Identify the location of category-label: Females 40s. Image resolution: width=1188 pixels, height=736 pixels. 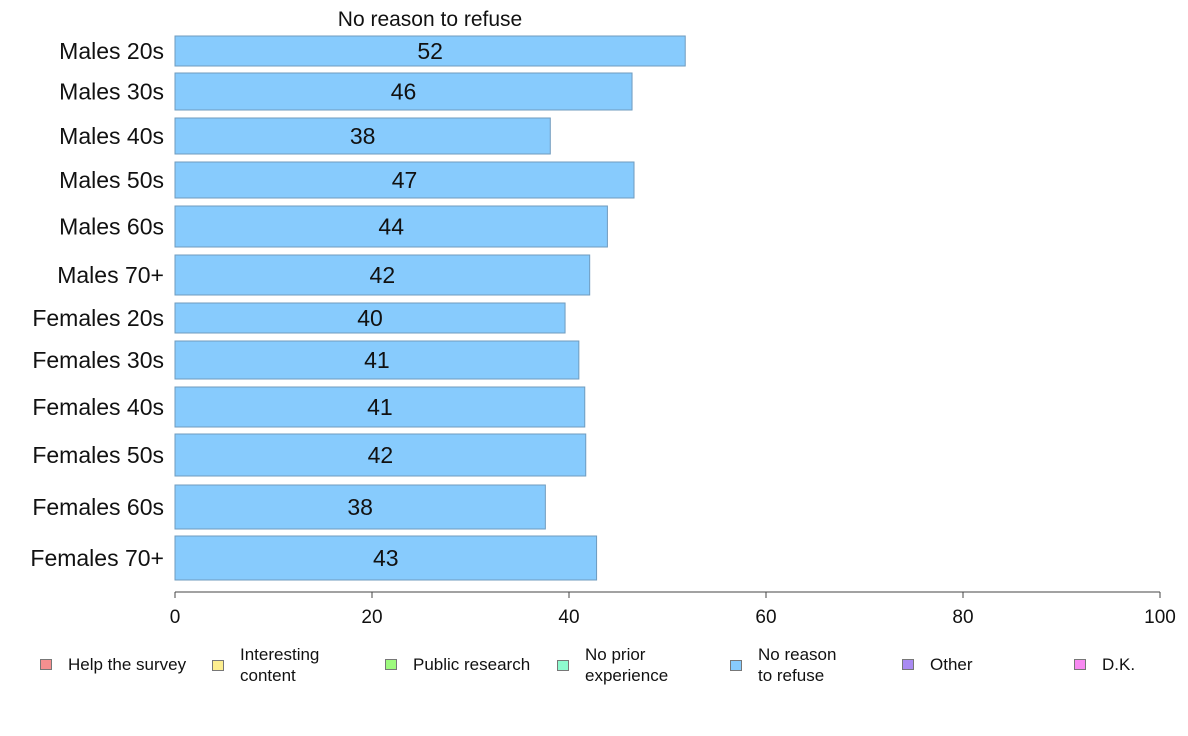
(98, 407).